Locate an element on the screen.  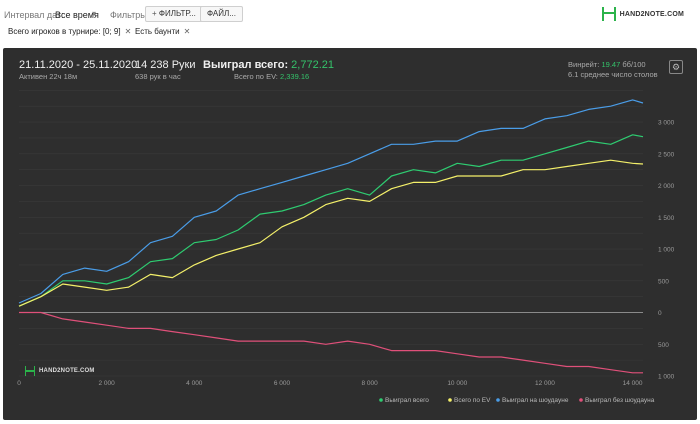
avg-tables: 6.1 среднее число столов is located at coordinates (613, 74).